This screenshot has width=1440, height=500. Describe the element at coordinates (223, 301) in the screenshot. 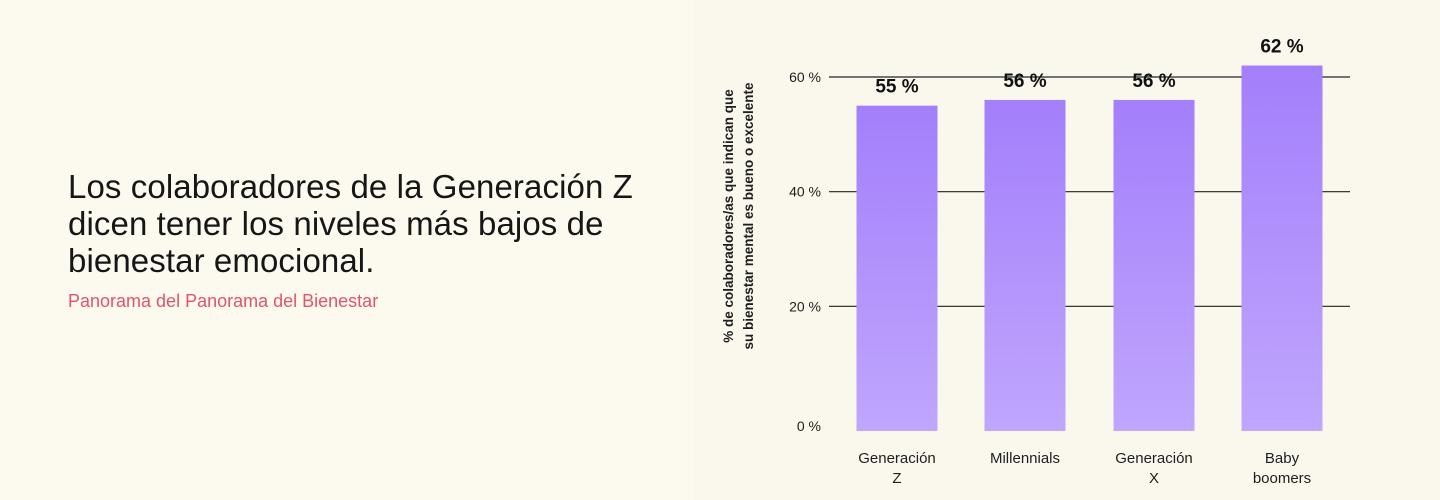

I see `source-caption: Panorama del Panorama del Bienestar` at that location.